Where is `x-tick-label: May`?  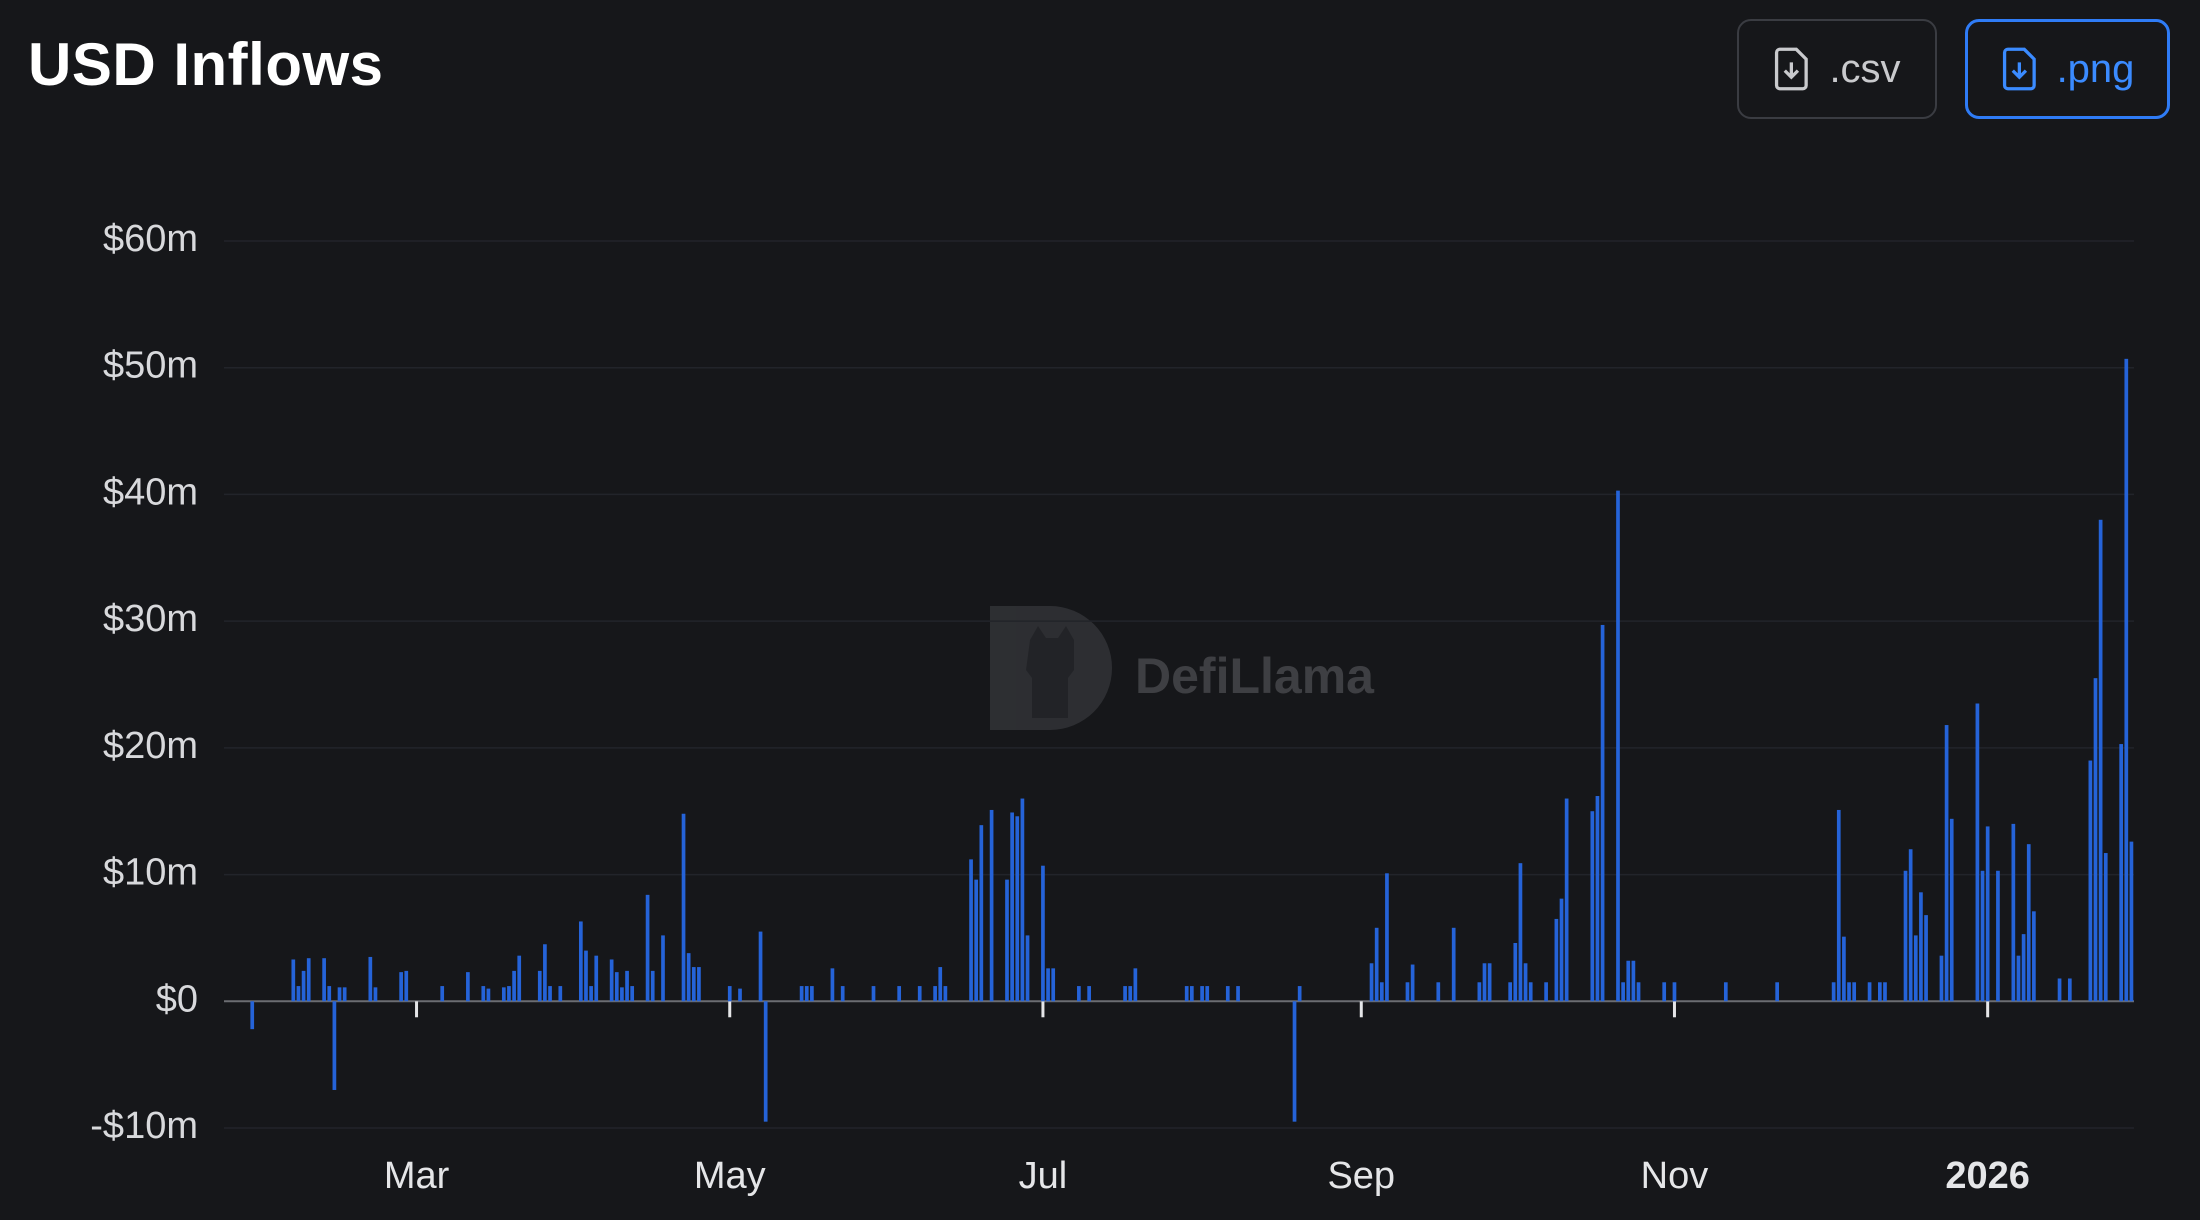 x-tick-label: May is located at coordinates (730, 1176).